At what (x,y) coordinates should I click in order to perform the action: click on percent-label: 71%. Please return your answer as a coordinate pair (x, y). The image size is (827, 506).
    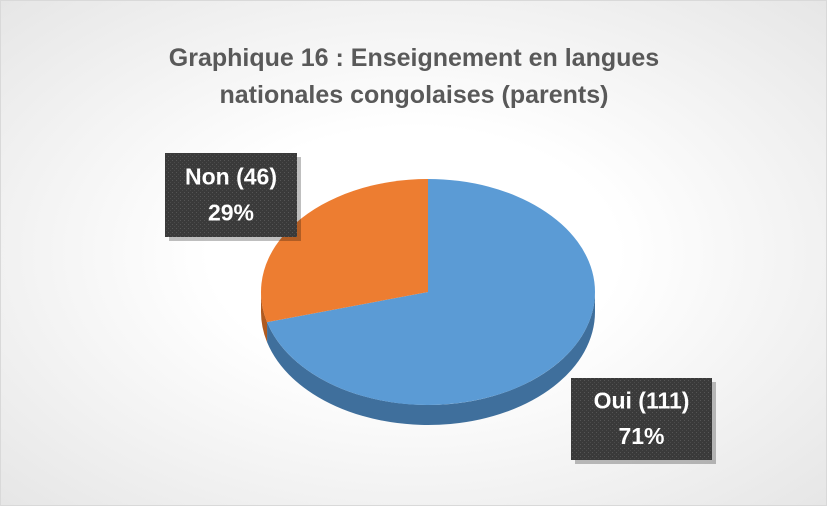
    Looking at the image, I should click on (641, 436).